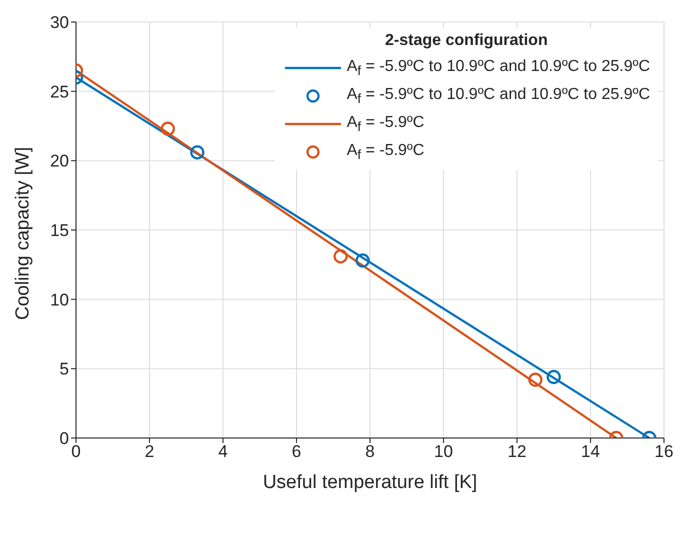 The image size is (684, 550). Describe the element at coordinates (23, 233) in the screenshot. I see `y-axis-title: Cooling capacity [W]` at that location.